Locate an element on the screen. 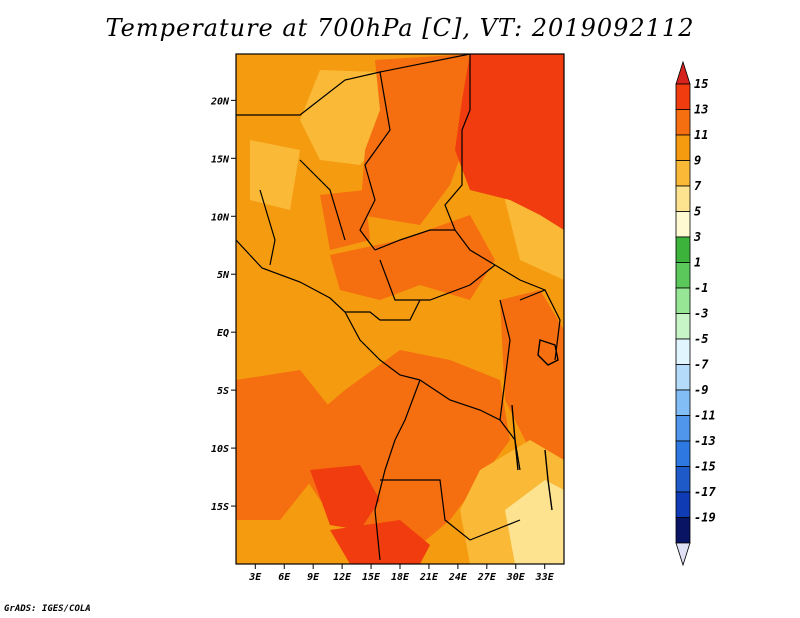  colorbar-label: 9 is located at coordinates (697, 161).